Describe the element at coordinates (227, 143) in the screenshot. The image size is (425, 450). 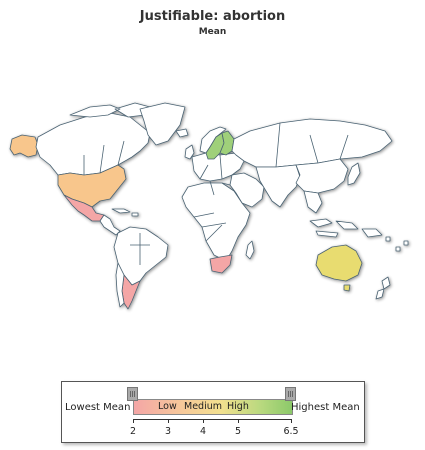
I see `region-finland` at that location.